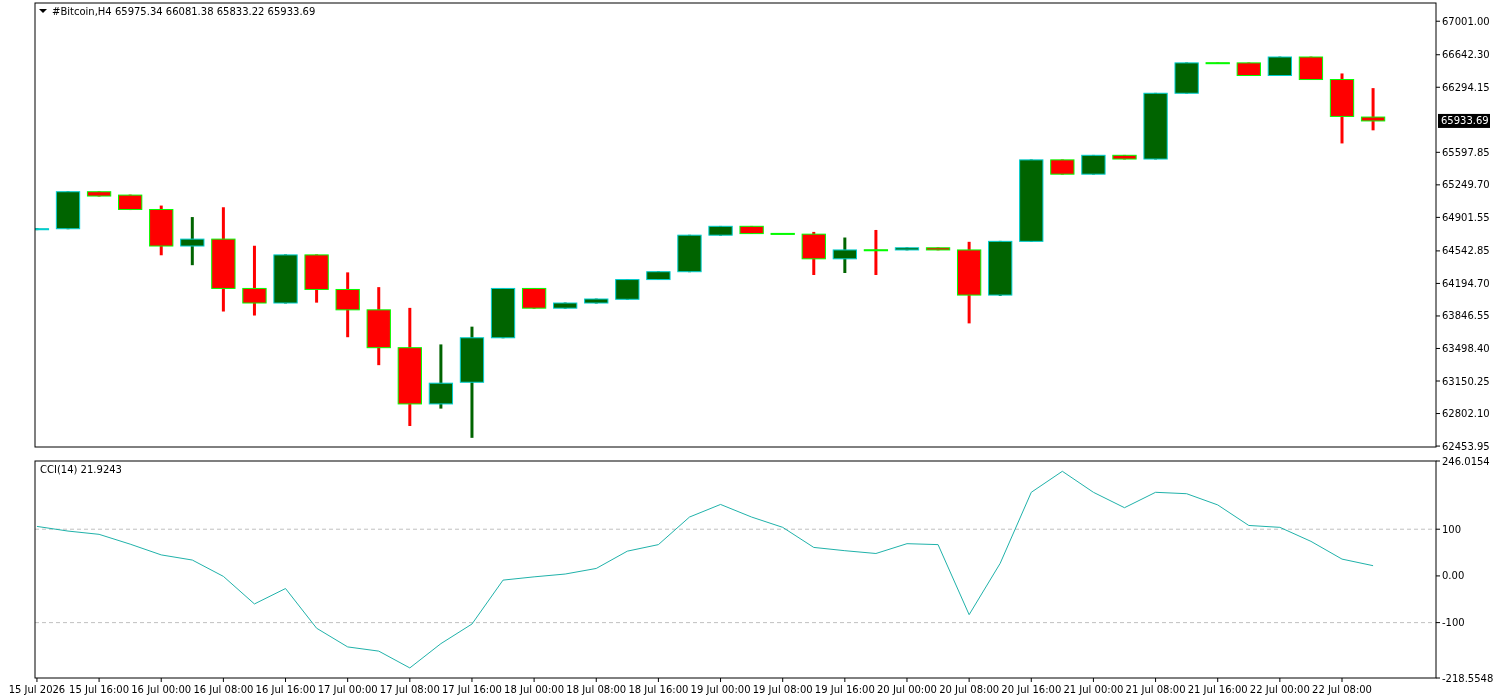  What do you see at coordinates (1466, 283) in the screenshot?
I see `y-tick-label: 64194.70` at bounding box center [1466, 283].